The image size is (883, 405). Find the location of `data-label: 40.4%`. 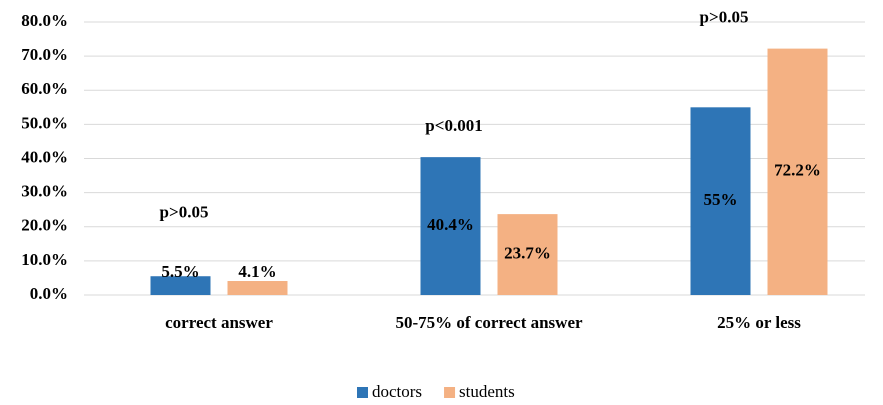

data-label: 40.4% is located at coordinates (450, 224).